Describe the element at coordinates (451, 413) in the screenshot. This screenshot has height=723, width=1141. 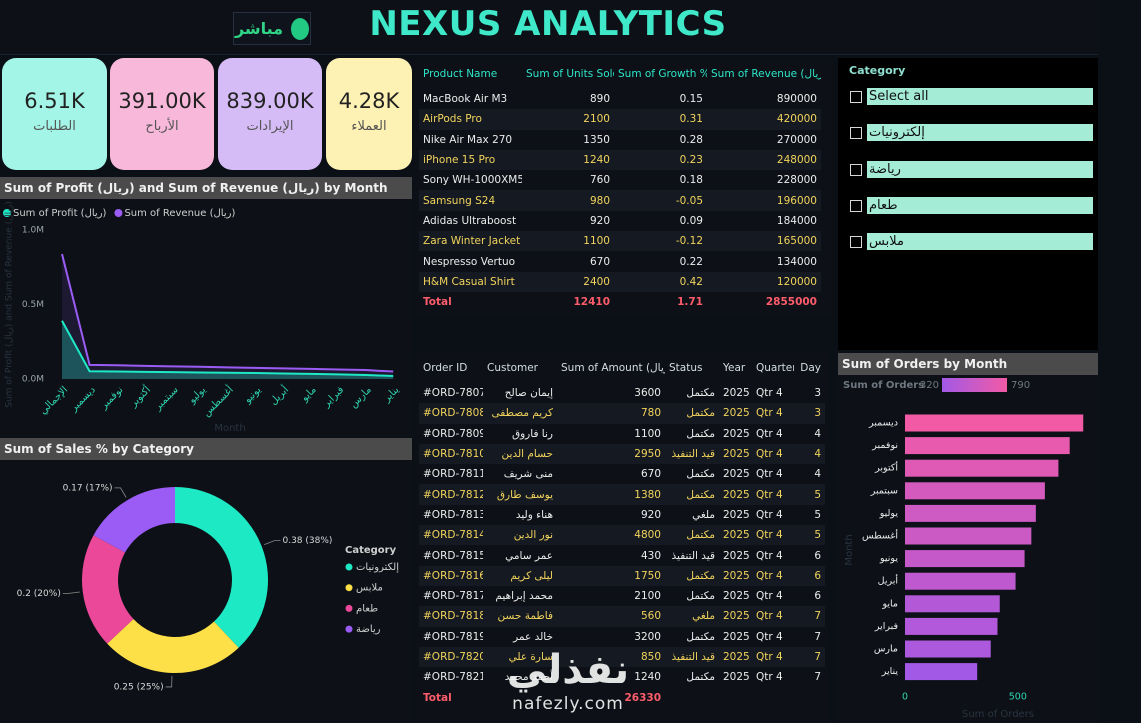
I see `table-cell: #ORD-7808` at that location.